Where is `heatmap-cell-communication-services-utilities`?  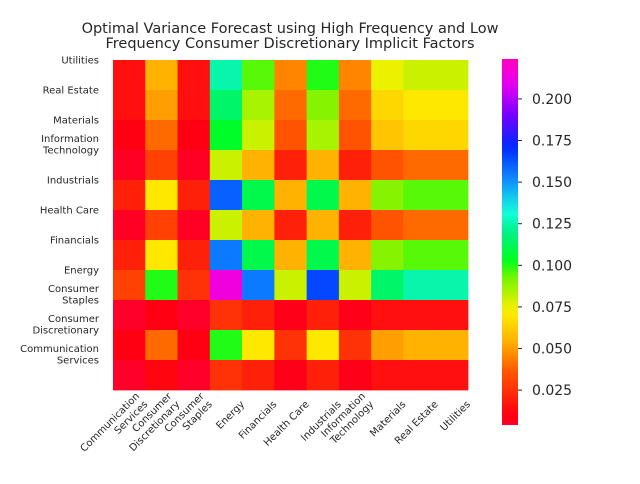 heatmap-cell-communication-services-utilities is located at coordinates (452, 375).